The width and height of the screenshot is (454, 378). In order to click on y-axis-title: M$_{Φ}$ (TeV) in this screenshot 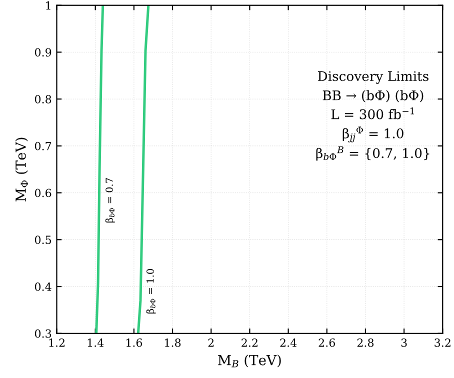, I will do `click(21, 170)`.